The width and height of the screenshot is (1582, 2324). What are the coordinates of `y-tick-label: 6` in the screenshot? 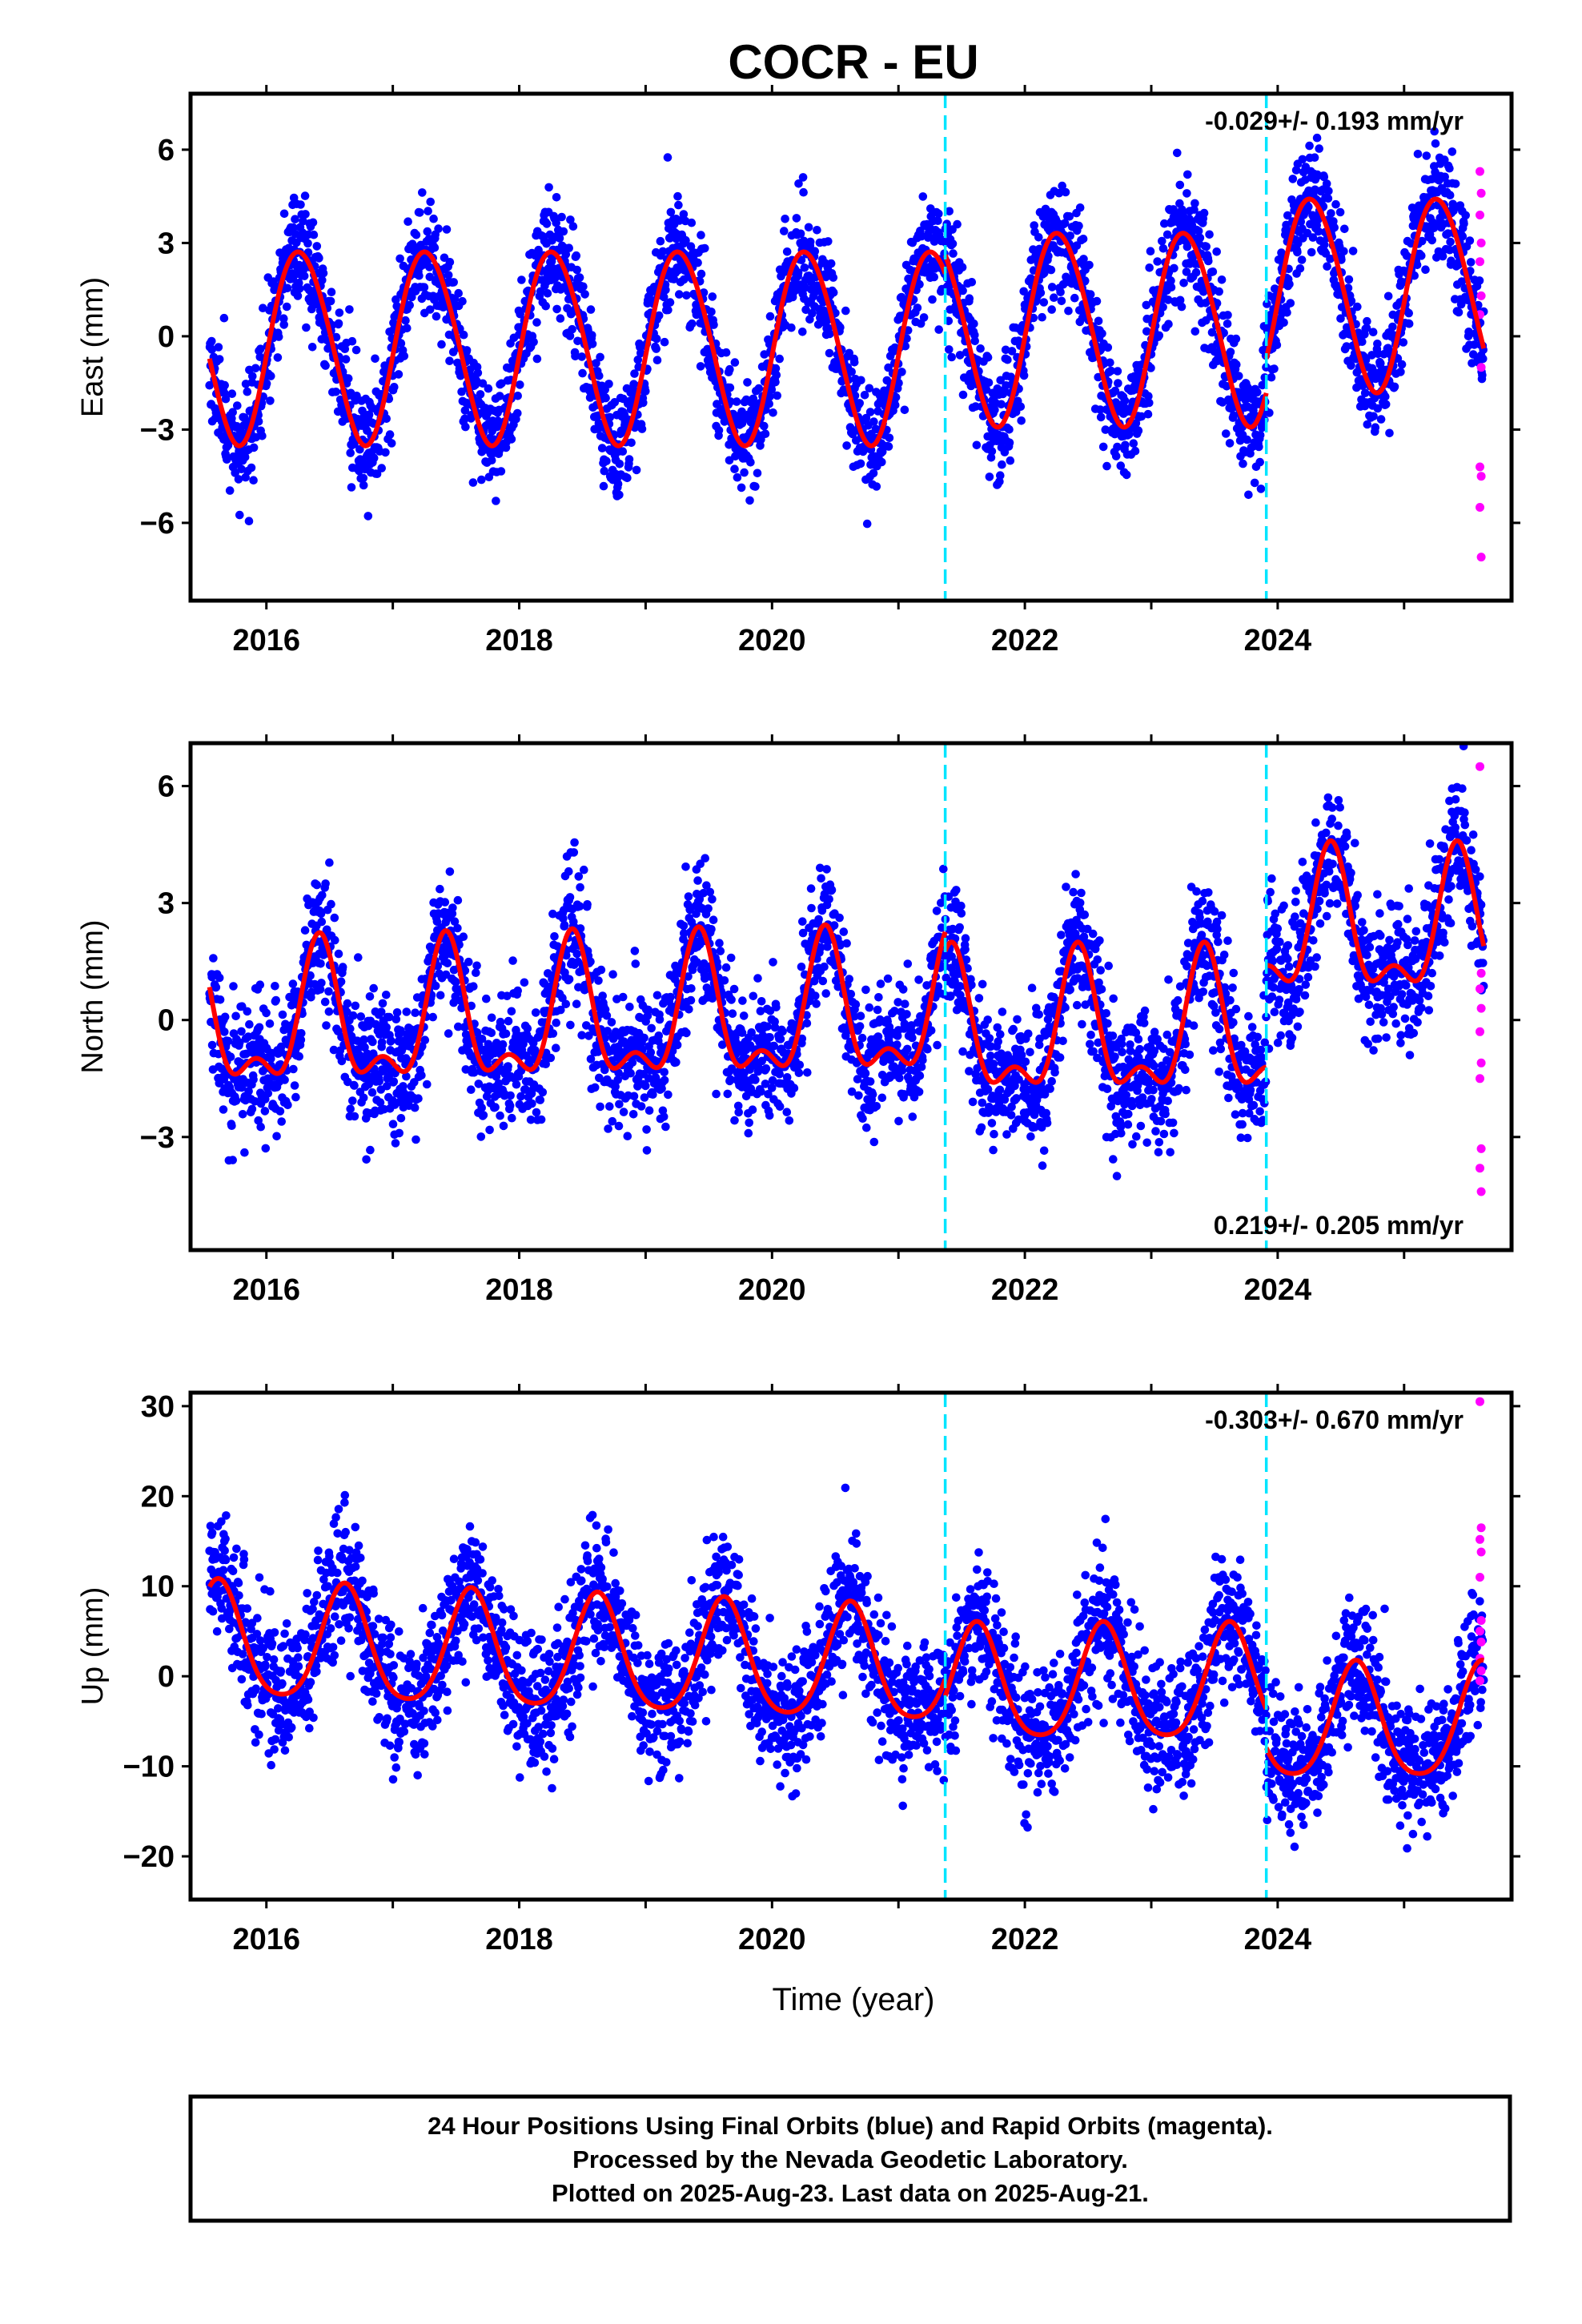 It's located at (166, 150).